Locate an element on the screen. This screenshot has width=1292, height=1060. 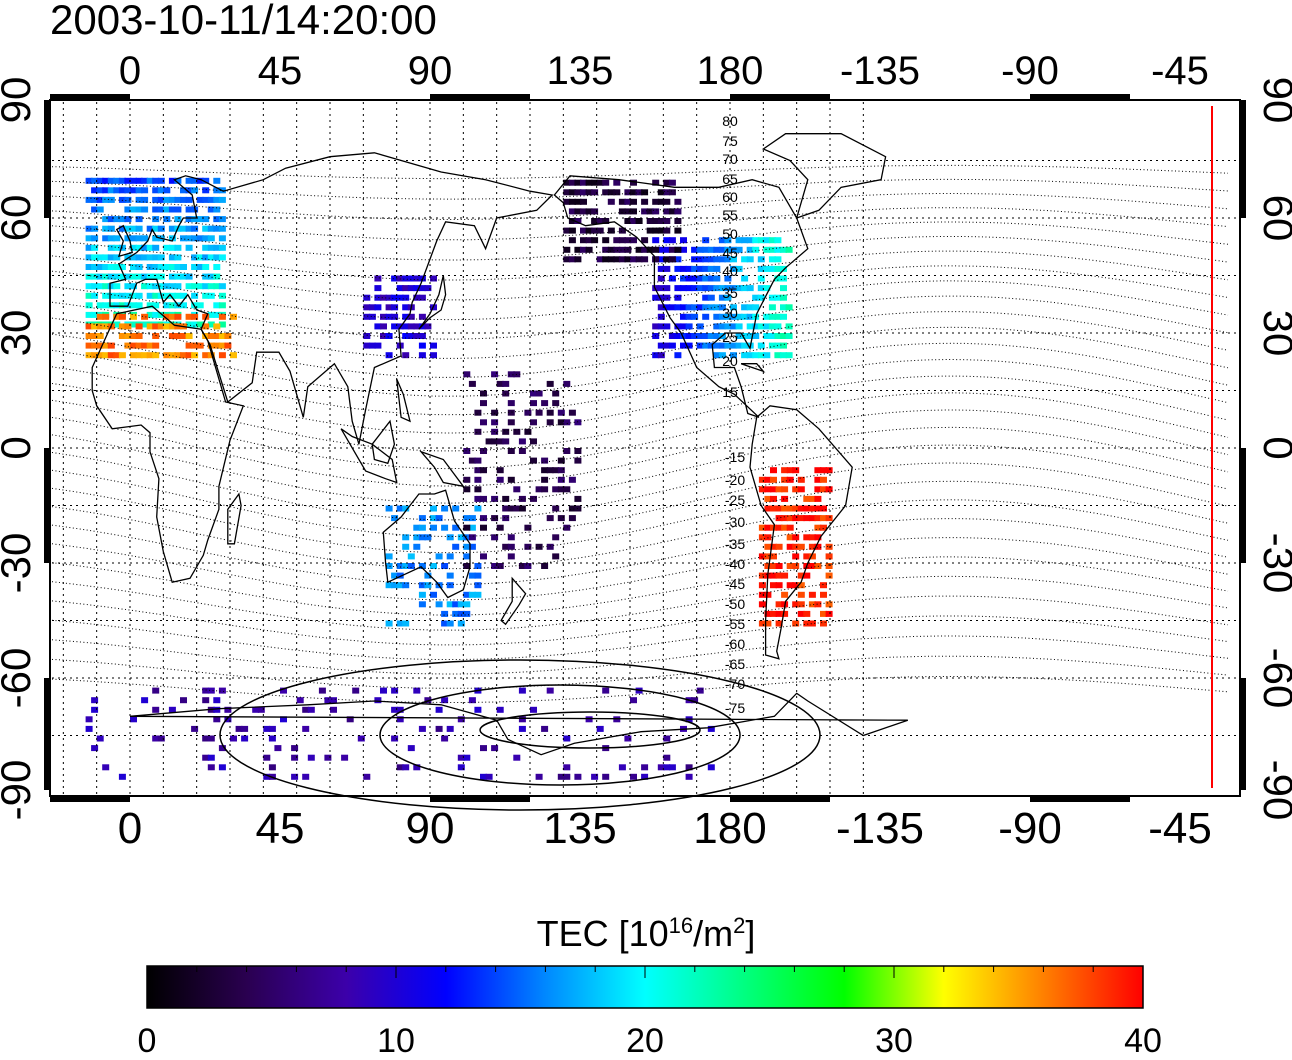
contour-label-south: -30 is located at coordinates (735, 522).